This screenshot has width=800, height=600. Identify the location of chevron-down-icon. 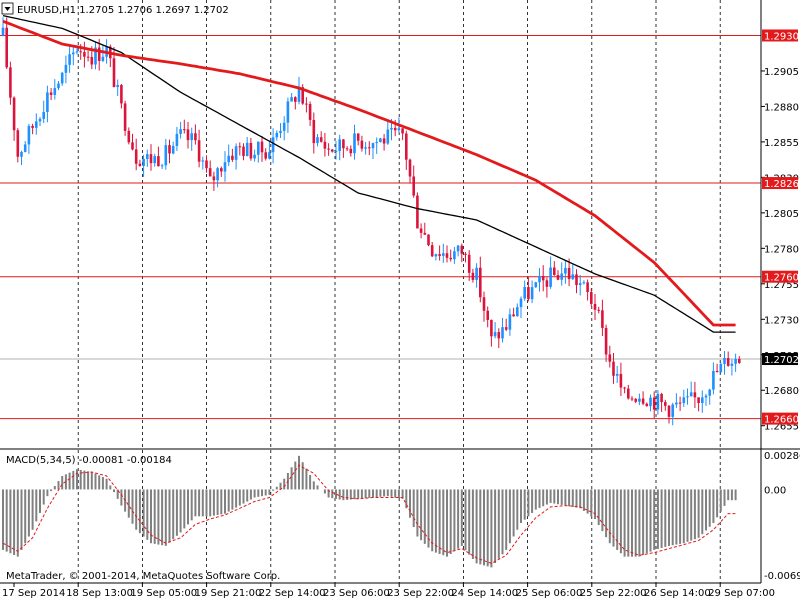
(7, 8).